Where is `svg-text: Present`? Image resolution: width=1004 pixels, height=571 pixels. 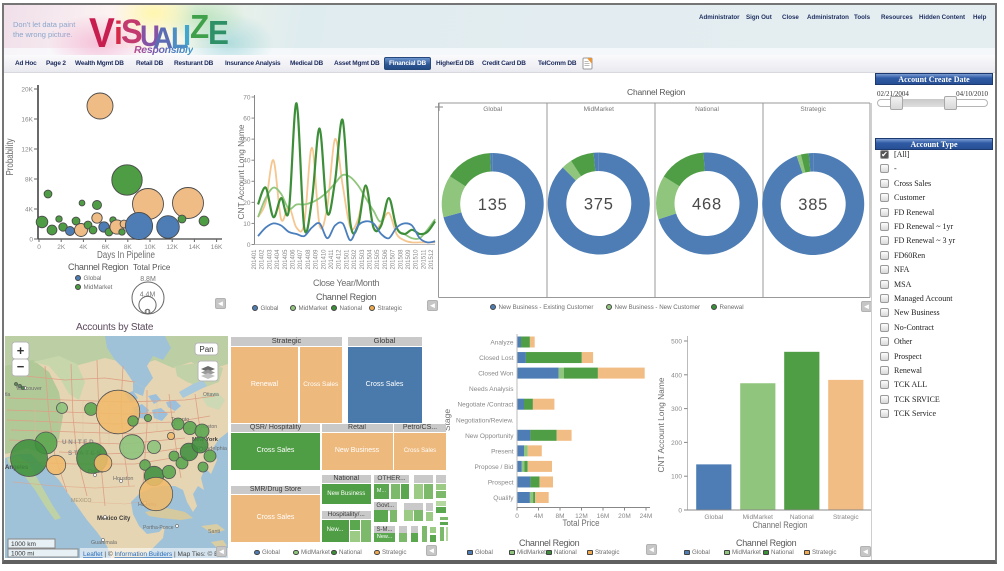 svg-text: Present is located at coordinates (502, 451).